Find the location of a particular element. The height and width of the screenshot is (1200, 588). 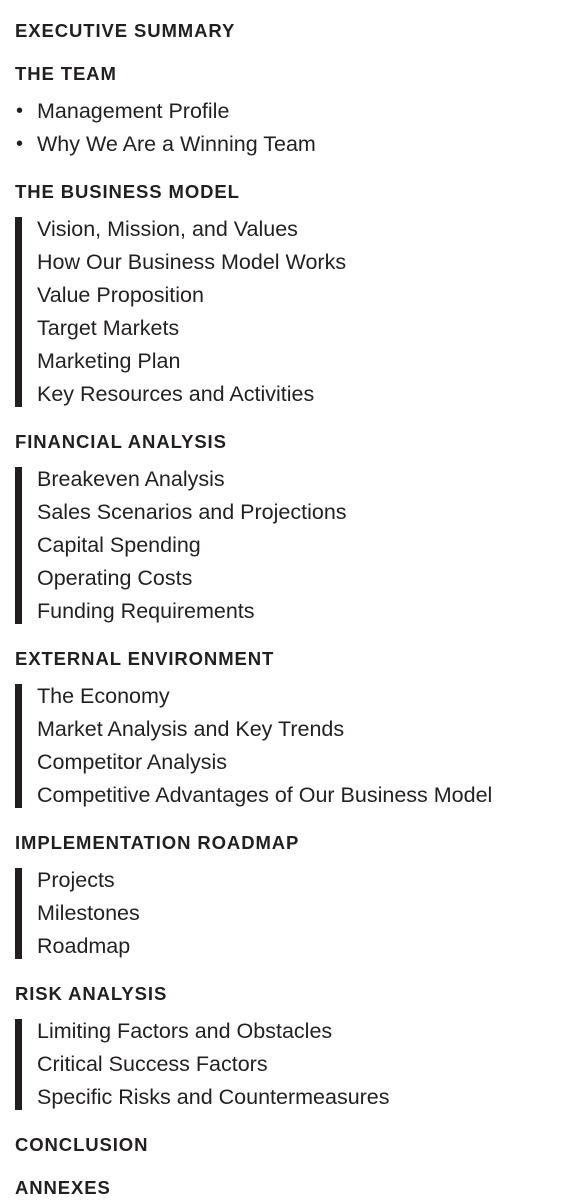

bar-list: Projects Milestones Roadmap is located at coordinates (301, 913).